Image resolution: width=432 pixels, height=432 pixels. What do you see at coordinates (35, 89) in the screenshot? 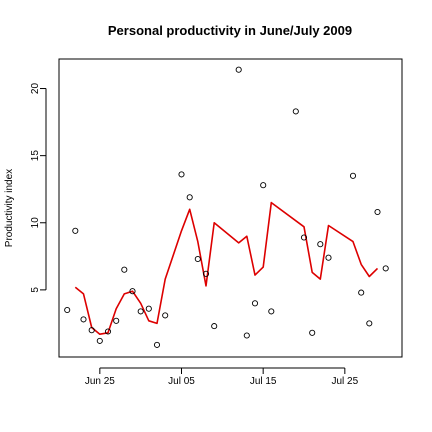
I see `y-tick-label: 20` at bounding box center [35, 89].